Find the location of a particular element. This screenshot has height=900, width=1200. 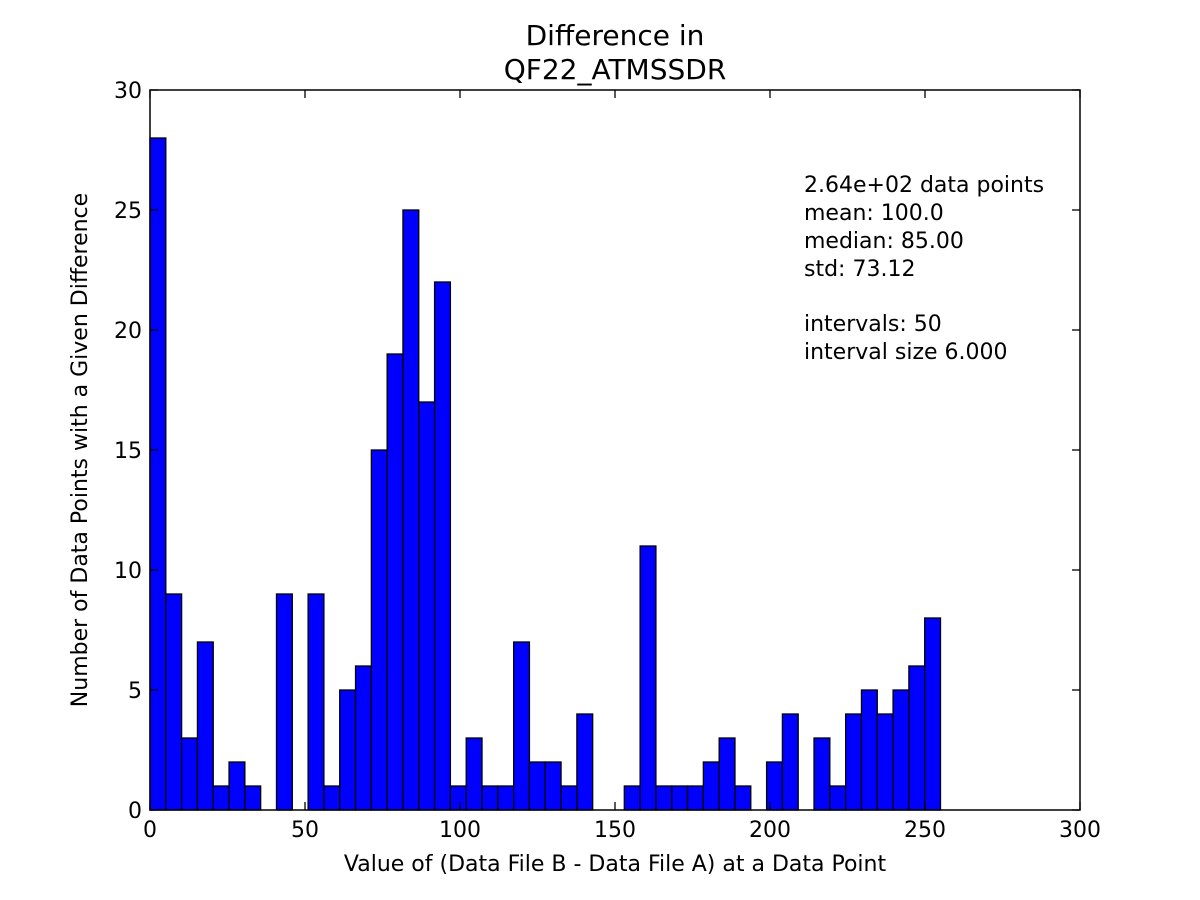

stats-intervals: intervals: 50 is located at coordinates (873, 324).